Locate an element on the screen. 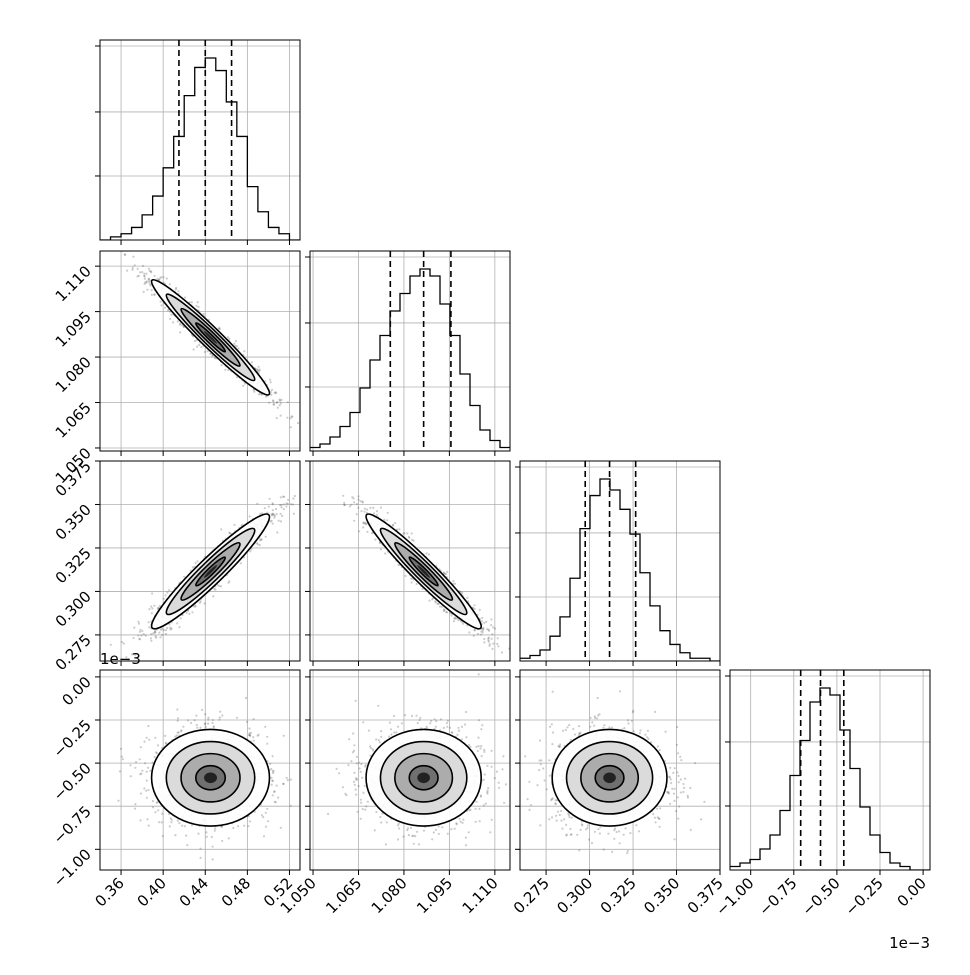  hist-4-xtick-label: −0.75 is located at coordinates (777, 896).